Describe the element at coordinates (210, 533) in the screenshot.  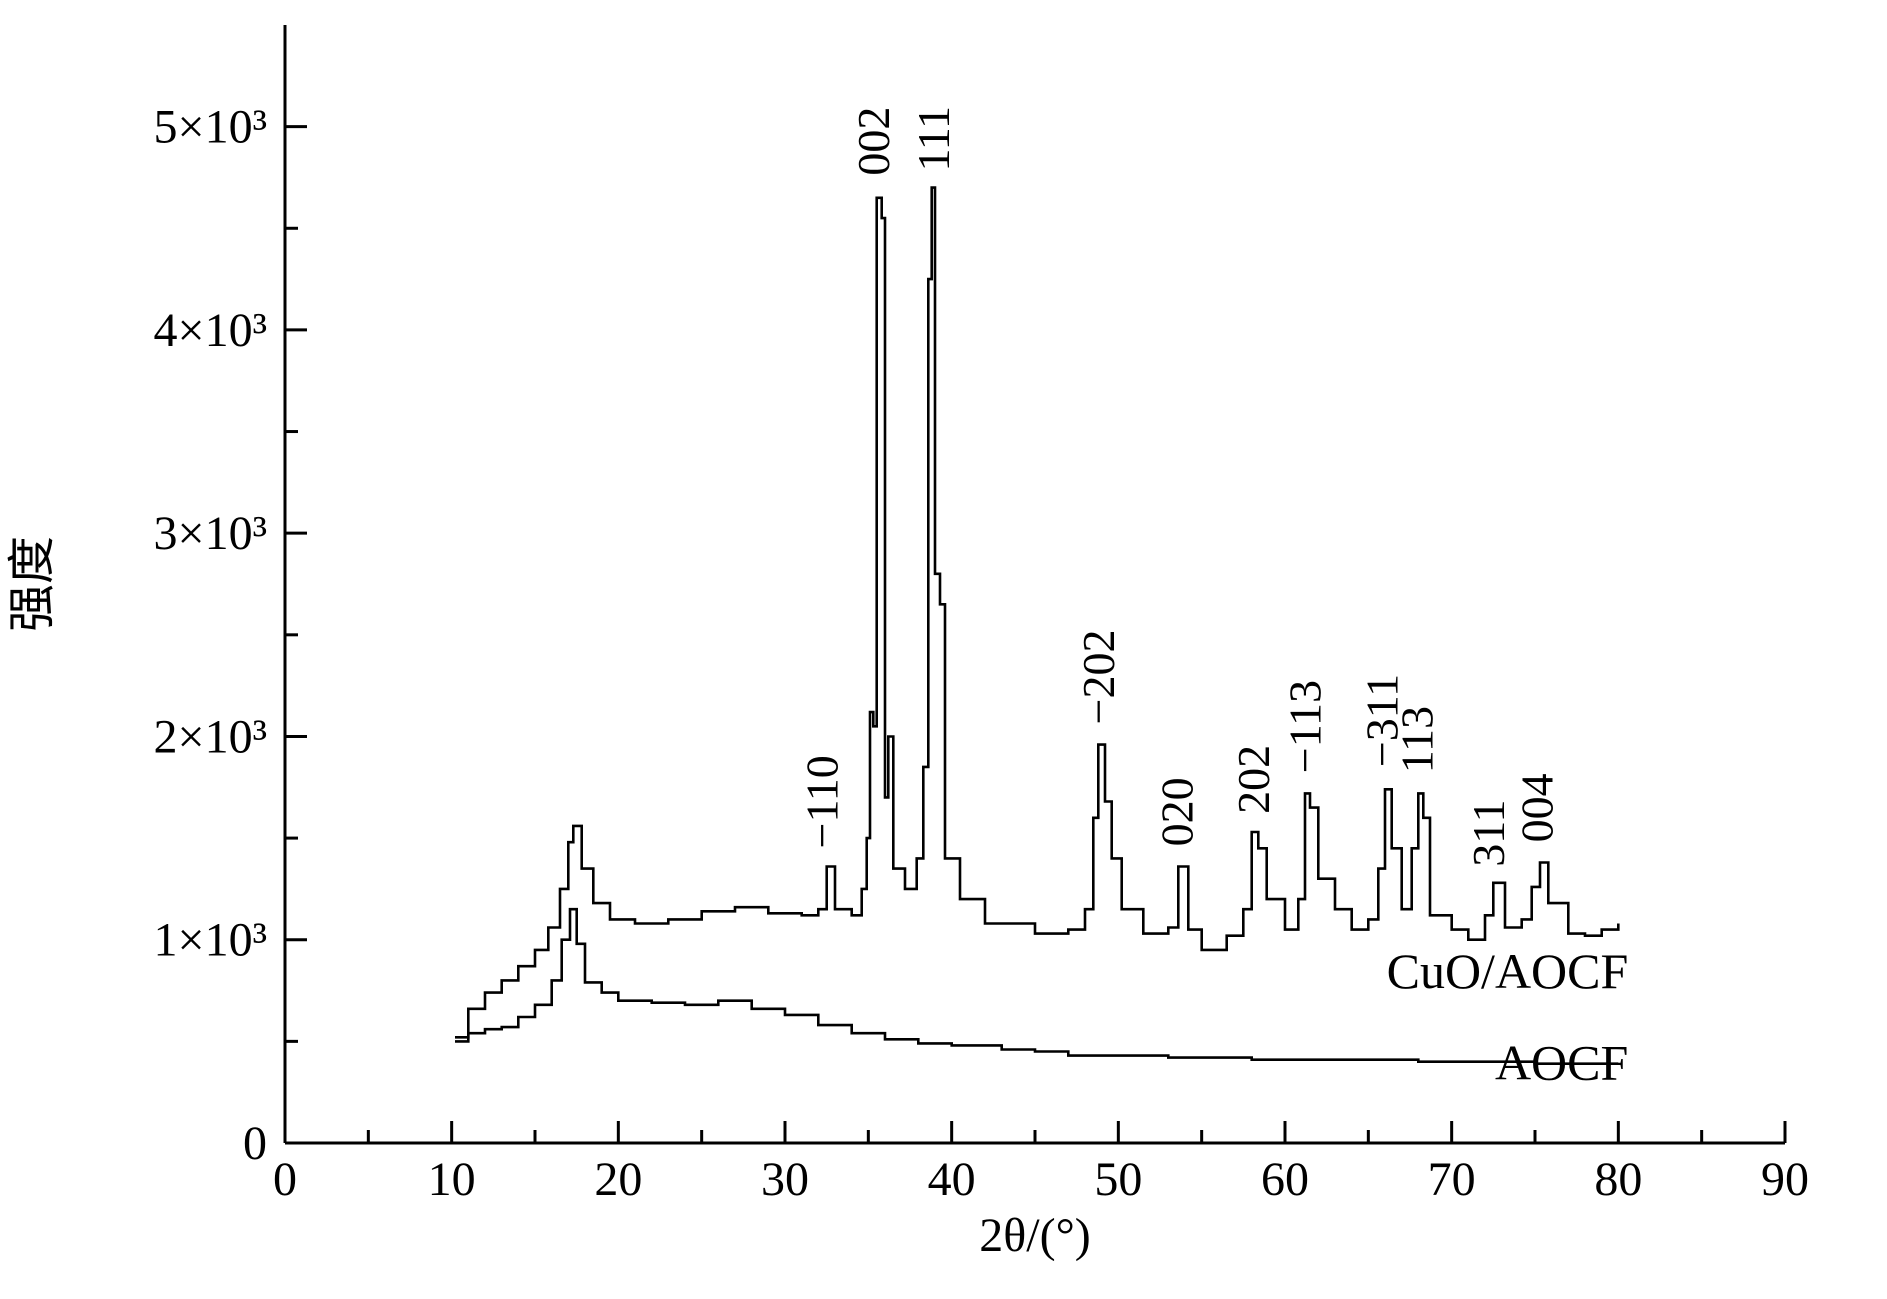
I see `y-tick-label: 3×10³` at that location.